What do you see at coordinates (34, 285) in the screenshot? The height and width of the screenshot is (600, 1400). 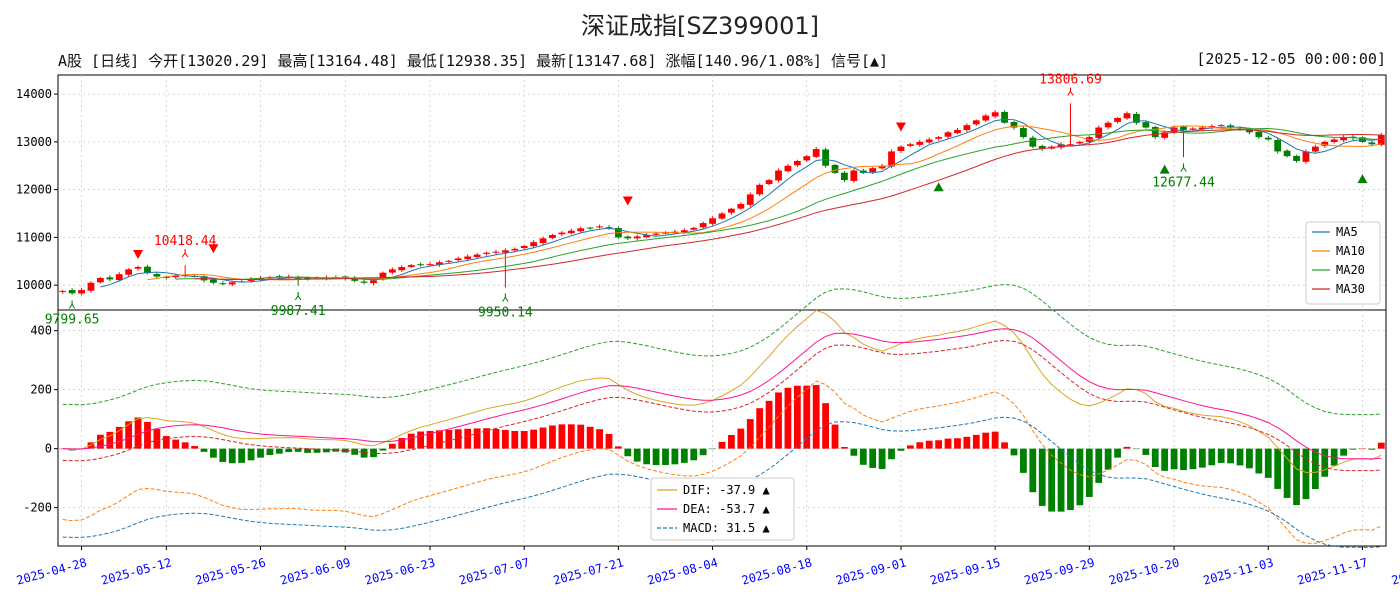 I see `price-tick-label: 10000` at bounding box center [34, 285].